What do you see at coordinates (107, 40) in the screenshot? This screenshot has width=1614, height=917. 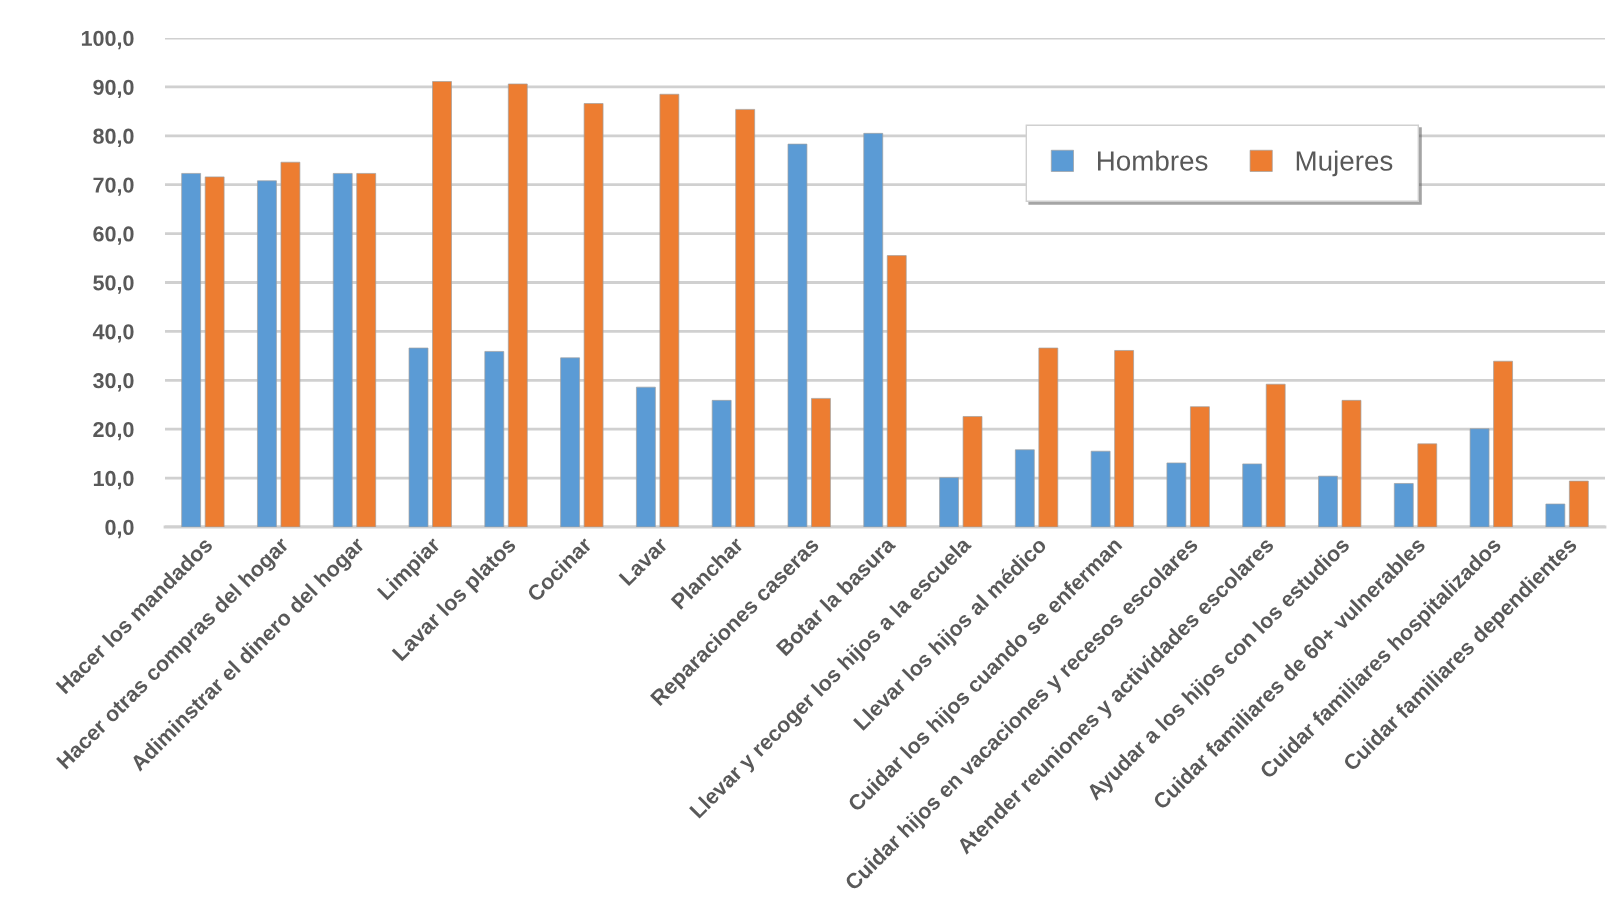 I see `y-tick-label: 100,0` at bounding box center [107, 40].